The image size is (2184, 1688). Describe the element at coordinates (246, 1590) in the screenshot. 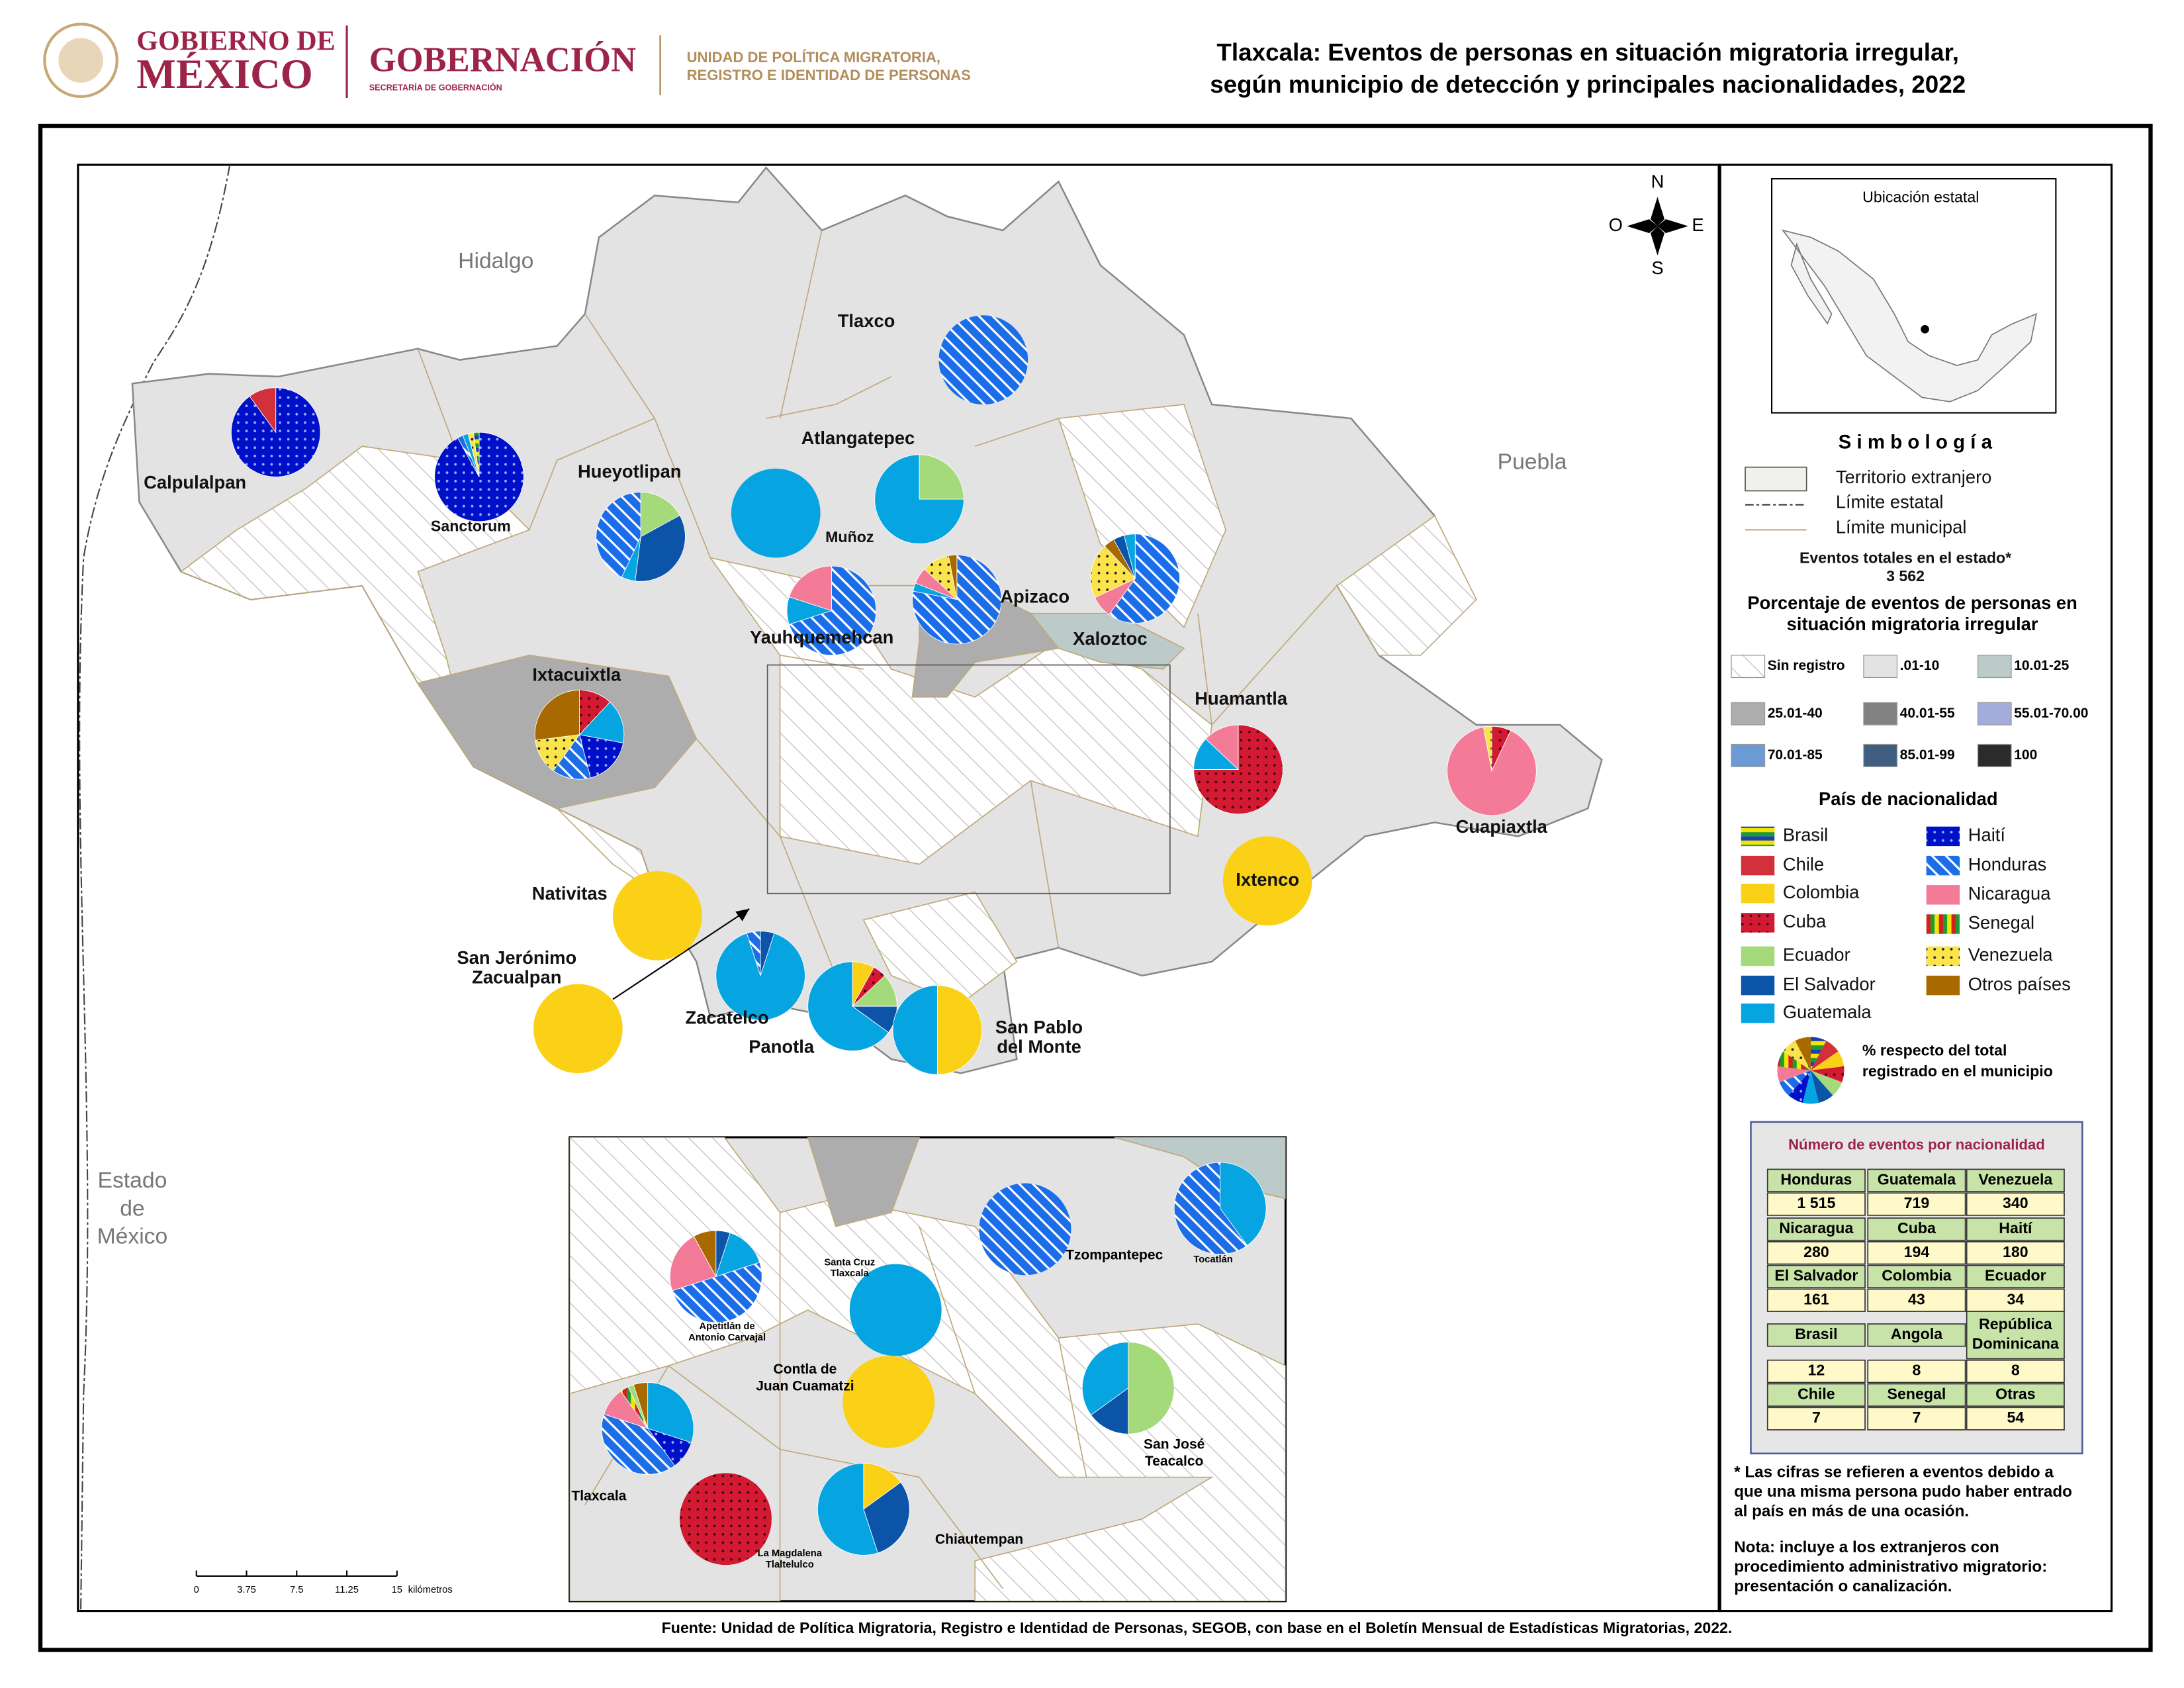

I see `scale-tick-label: 3.75` at that location.